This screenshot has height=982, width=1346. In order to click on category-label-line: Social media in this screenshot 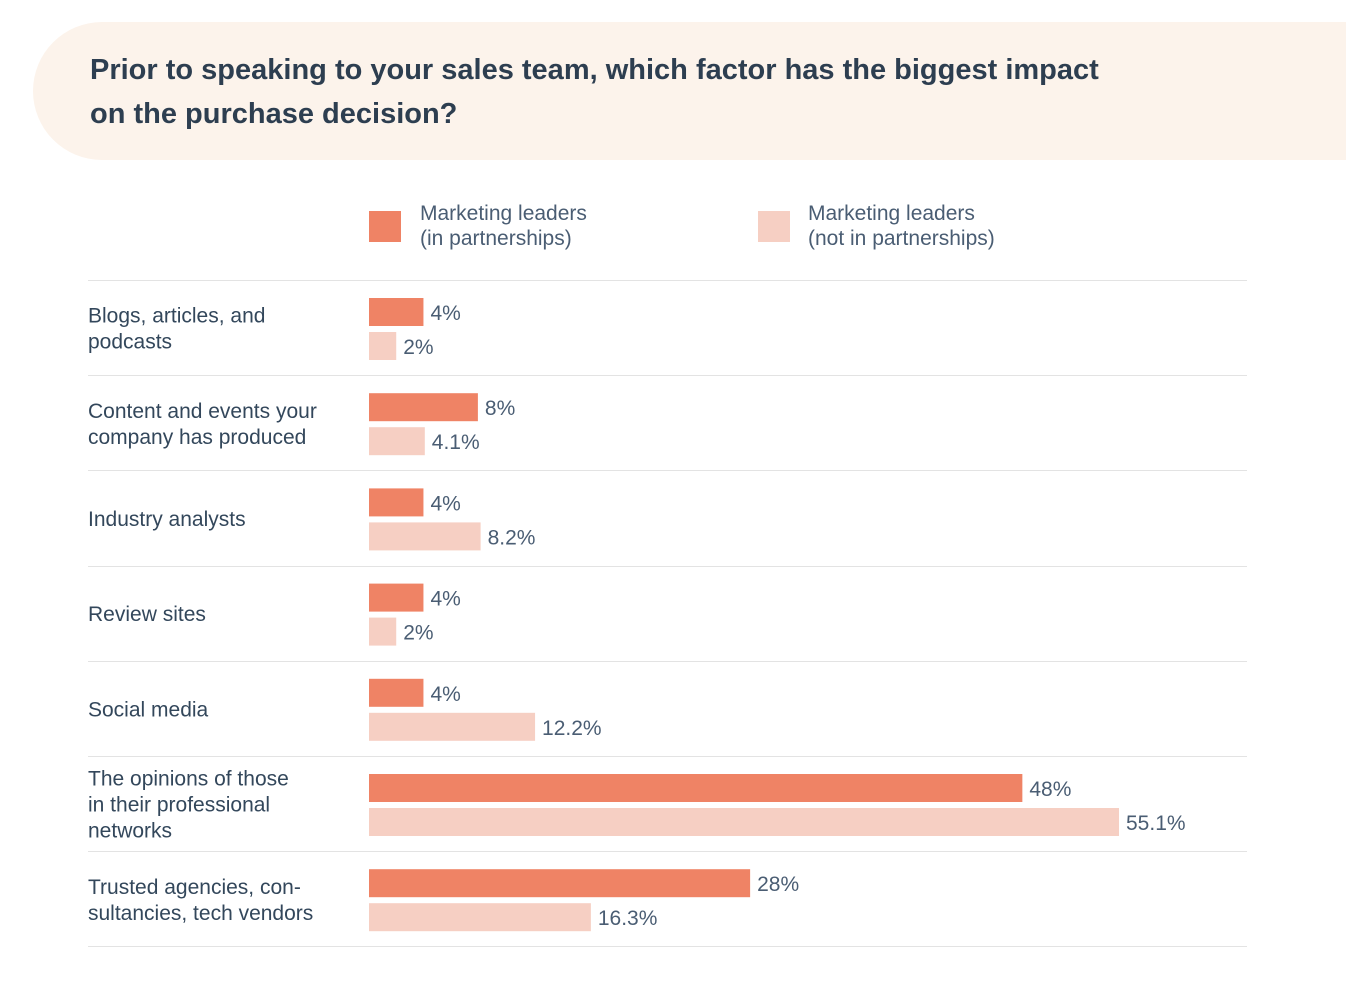, I will do `click(148, 709)`.